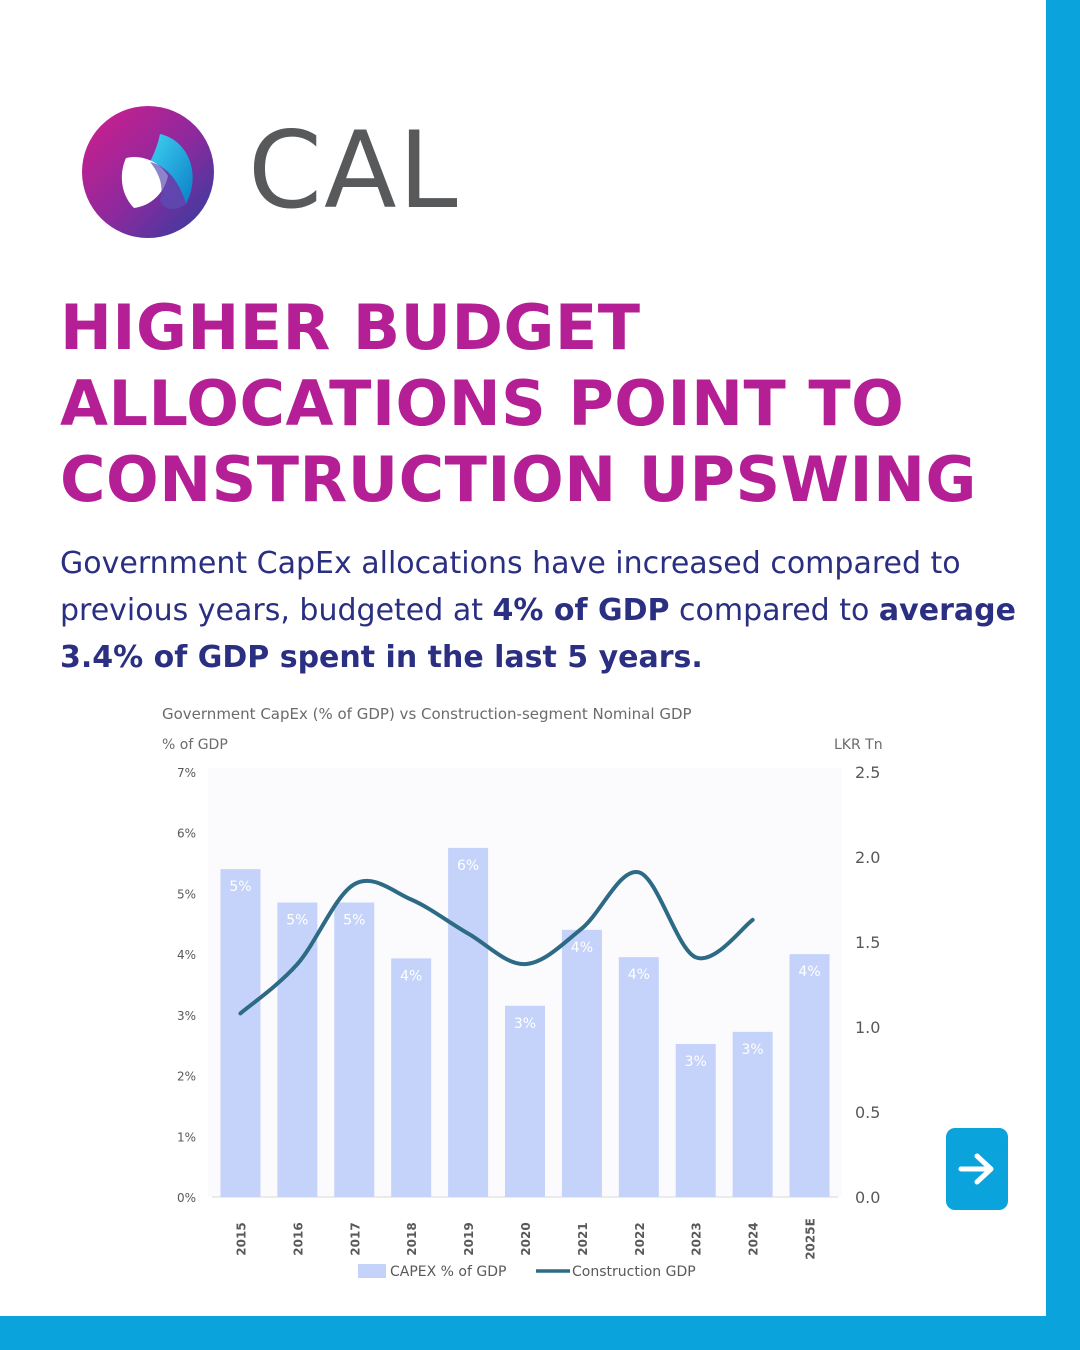 This screenshot has width=1080, height=1350. I want to click on left-tick-label: 2%, so click(186, 1077).